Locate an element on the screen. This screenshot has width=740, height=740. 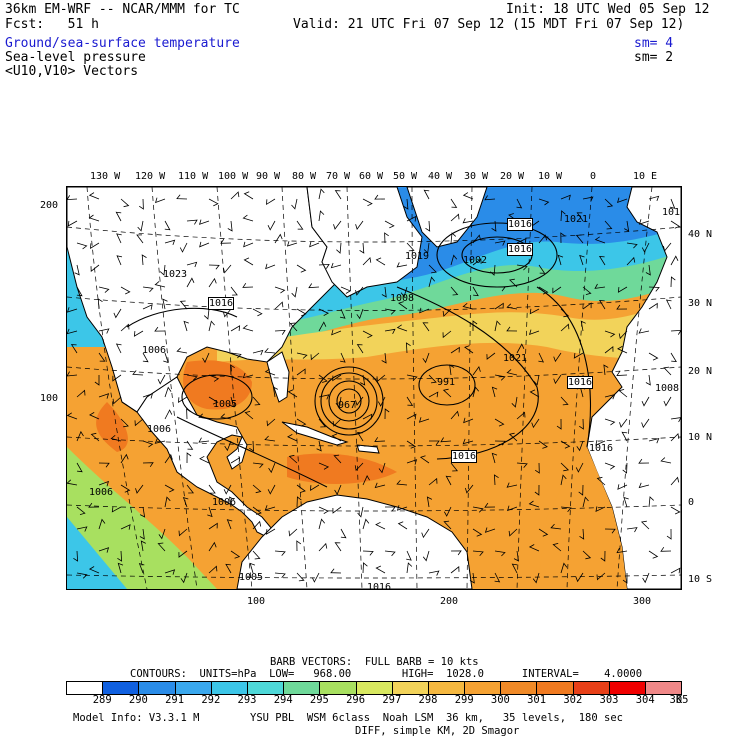
color-bar-label: 292 is located at coordinates (211, 700).